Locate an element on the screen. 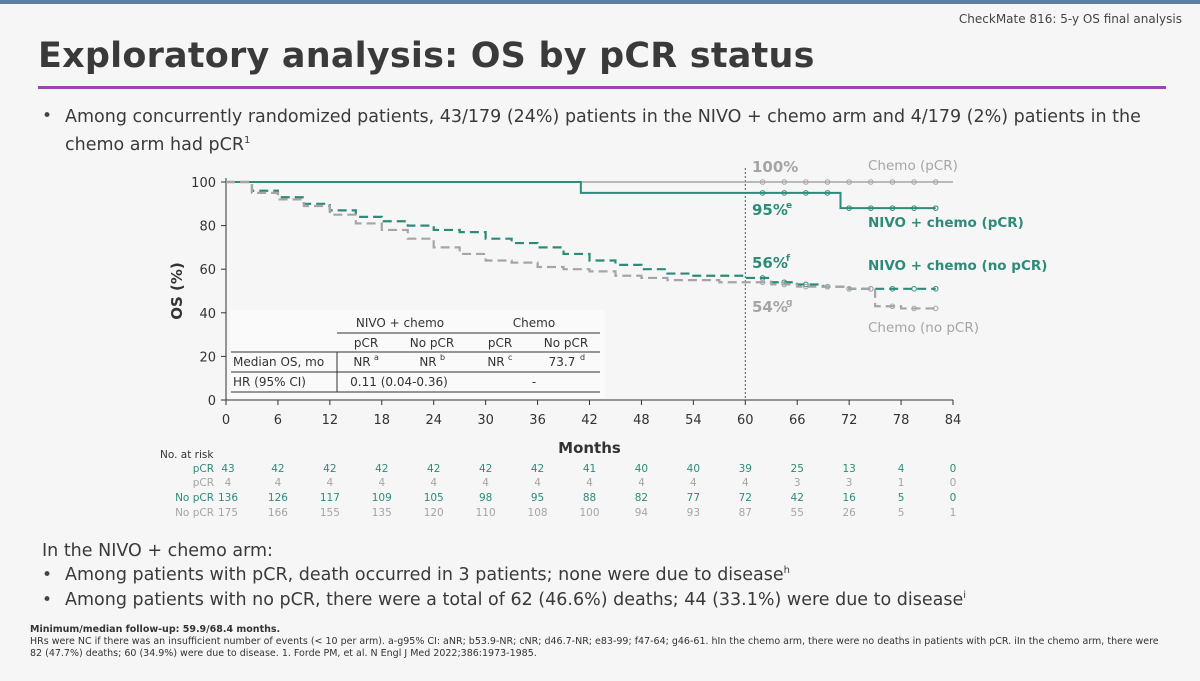 The height and width of the screenshot is (681, 1200). at-risk-value-3-0: 136 is located at coordinates (228, 498).